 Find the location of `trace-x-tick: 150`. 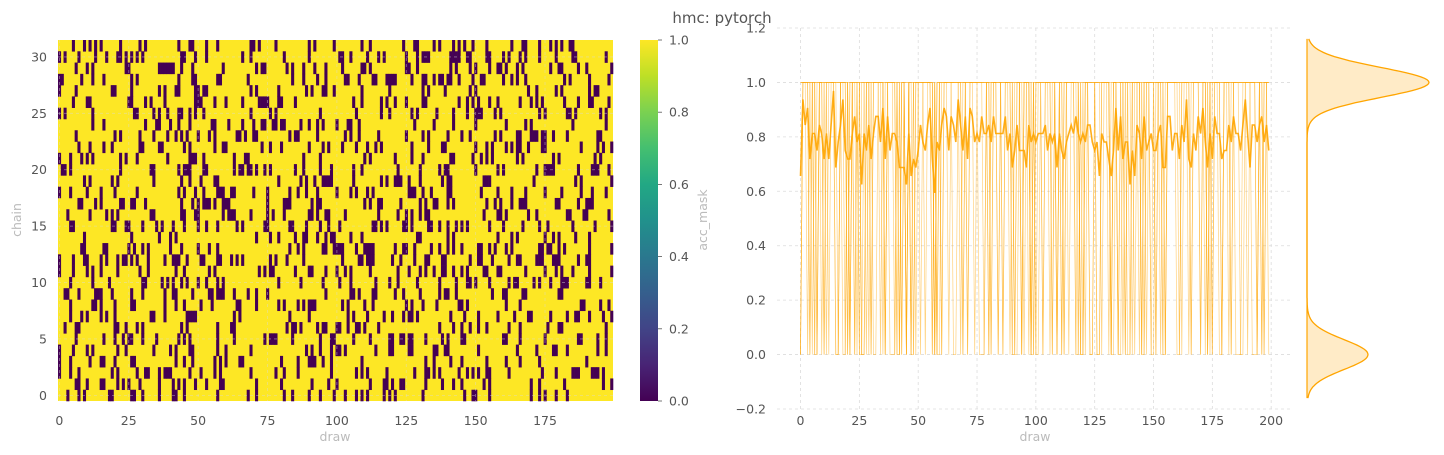

trace-x-tick: 150 is located at coordinates (1154, 420).